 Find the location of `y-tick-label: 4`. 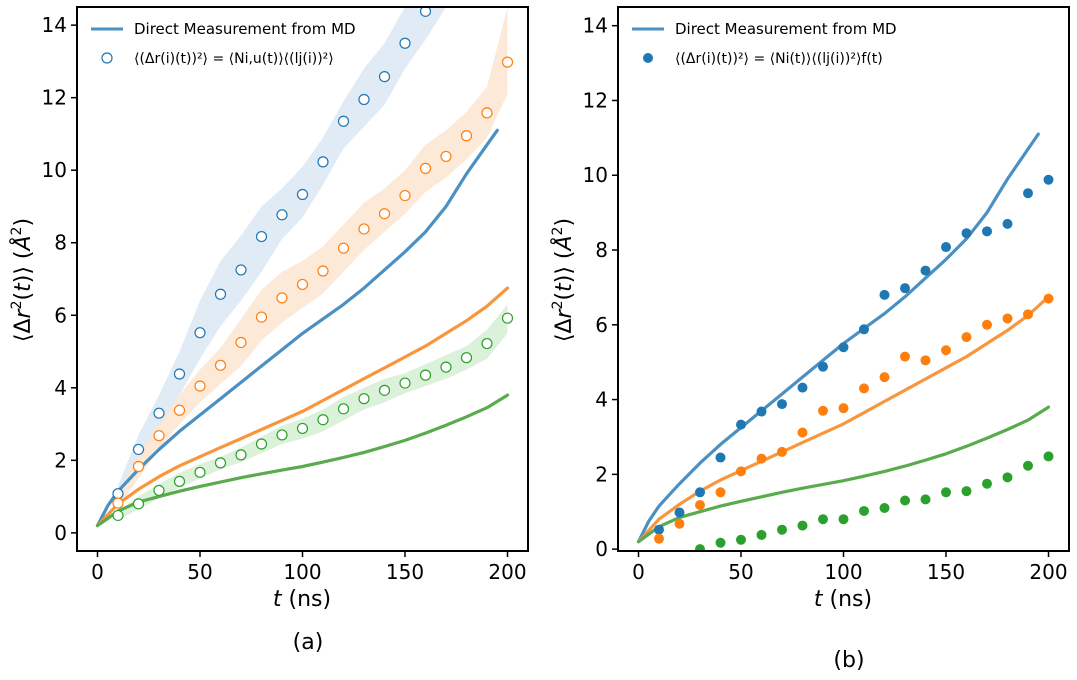

y-tick-label: 4 is located at coordinates (601, 400).